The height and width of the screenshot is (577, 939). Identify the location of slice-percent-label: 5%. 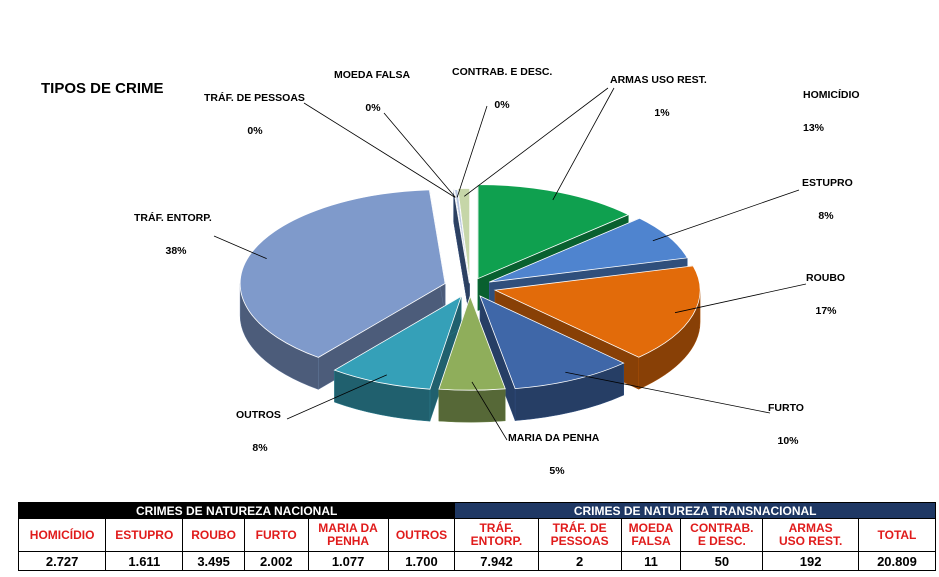
(557, 471).